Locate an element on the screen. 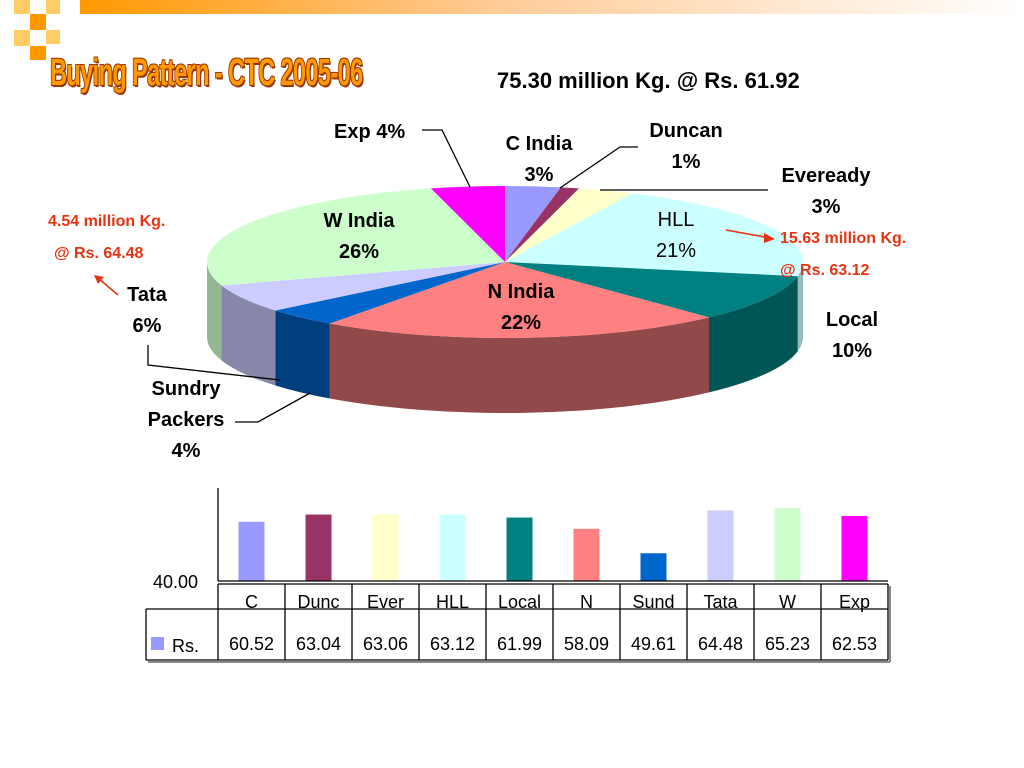 The width and height of the screenshot is (1024, 768). bar-local is located at coordinates (519, 549).